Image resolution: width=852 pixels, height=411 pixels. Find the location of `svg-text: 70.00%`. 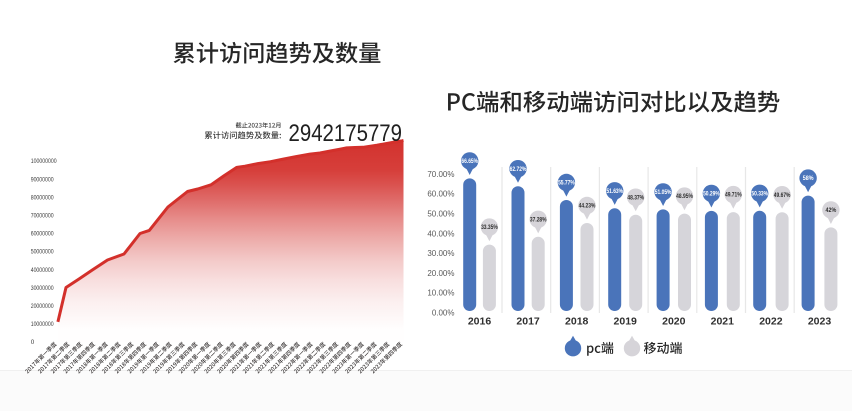

svg-text: 70.00% is located at coordinates (440, 174).